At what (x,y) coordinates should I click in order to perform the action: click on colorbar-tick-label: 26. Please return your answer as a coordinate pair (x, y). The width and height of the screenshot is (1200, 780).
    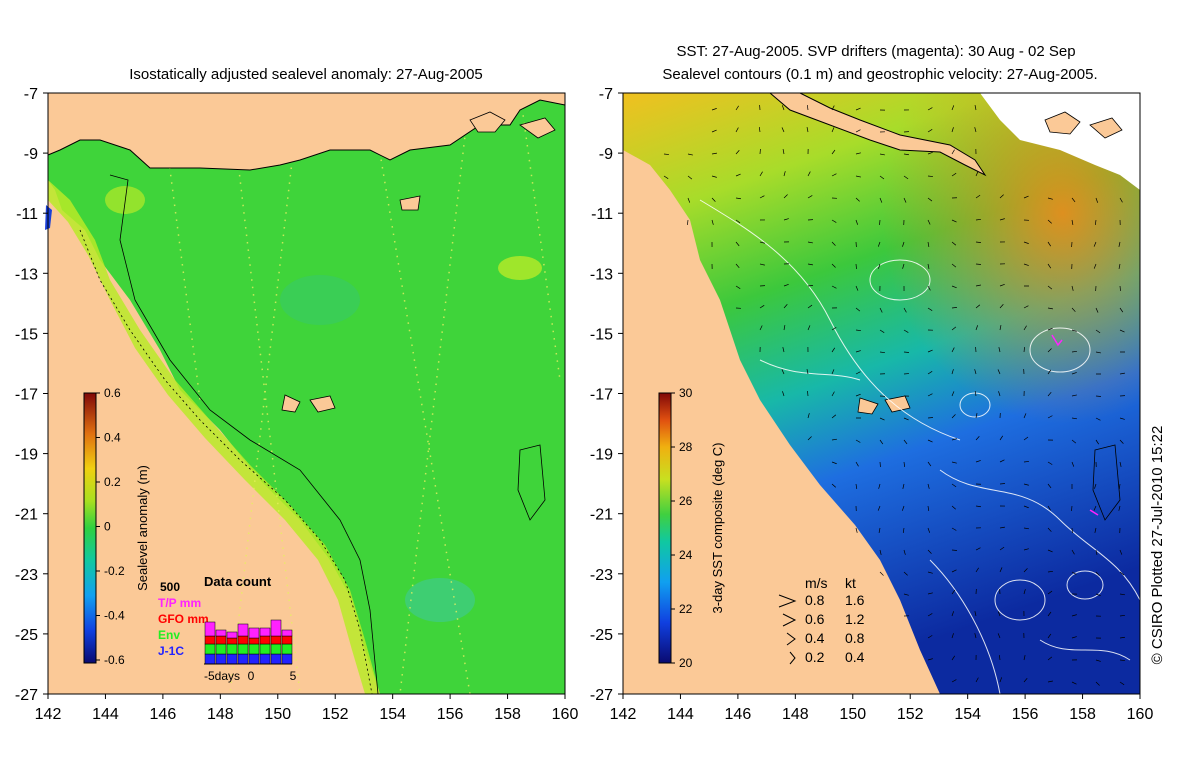
    Looking at the image, I should click on (686, 501).